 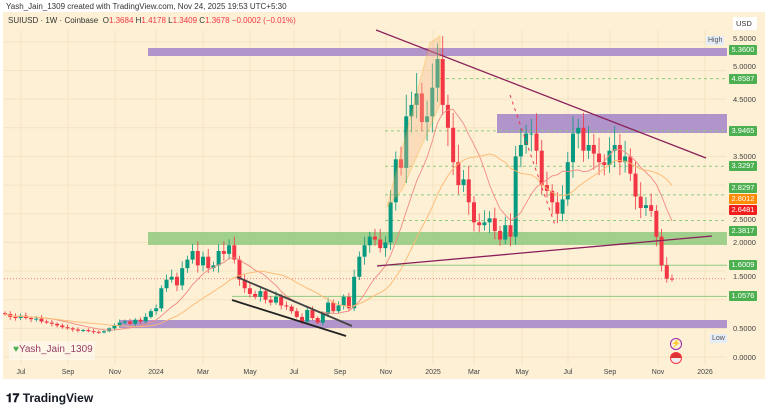 What do you see at coordinates (53, 20) in the screenshot?
I see `symbol-name: SUIUSD · 1W · Coinbase` at bounding box center [53, 20].